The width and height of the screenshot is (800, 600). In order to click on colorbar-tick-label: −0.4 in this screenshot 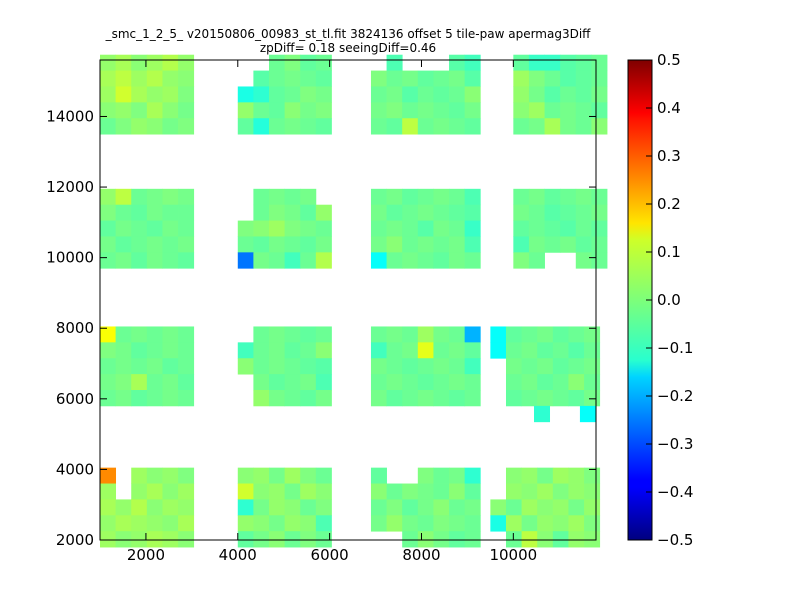, I will do `click(675, 492)`.